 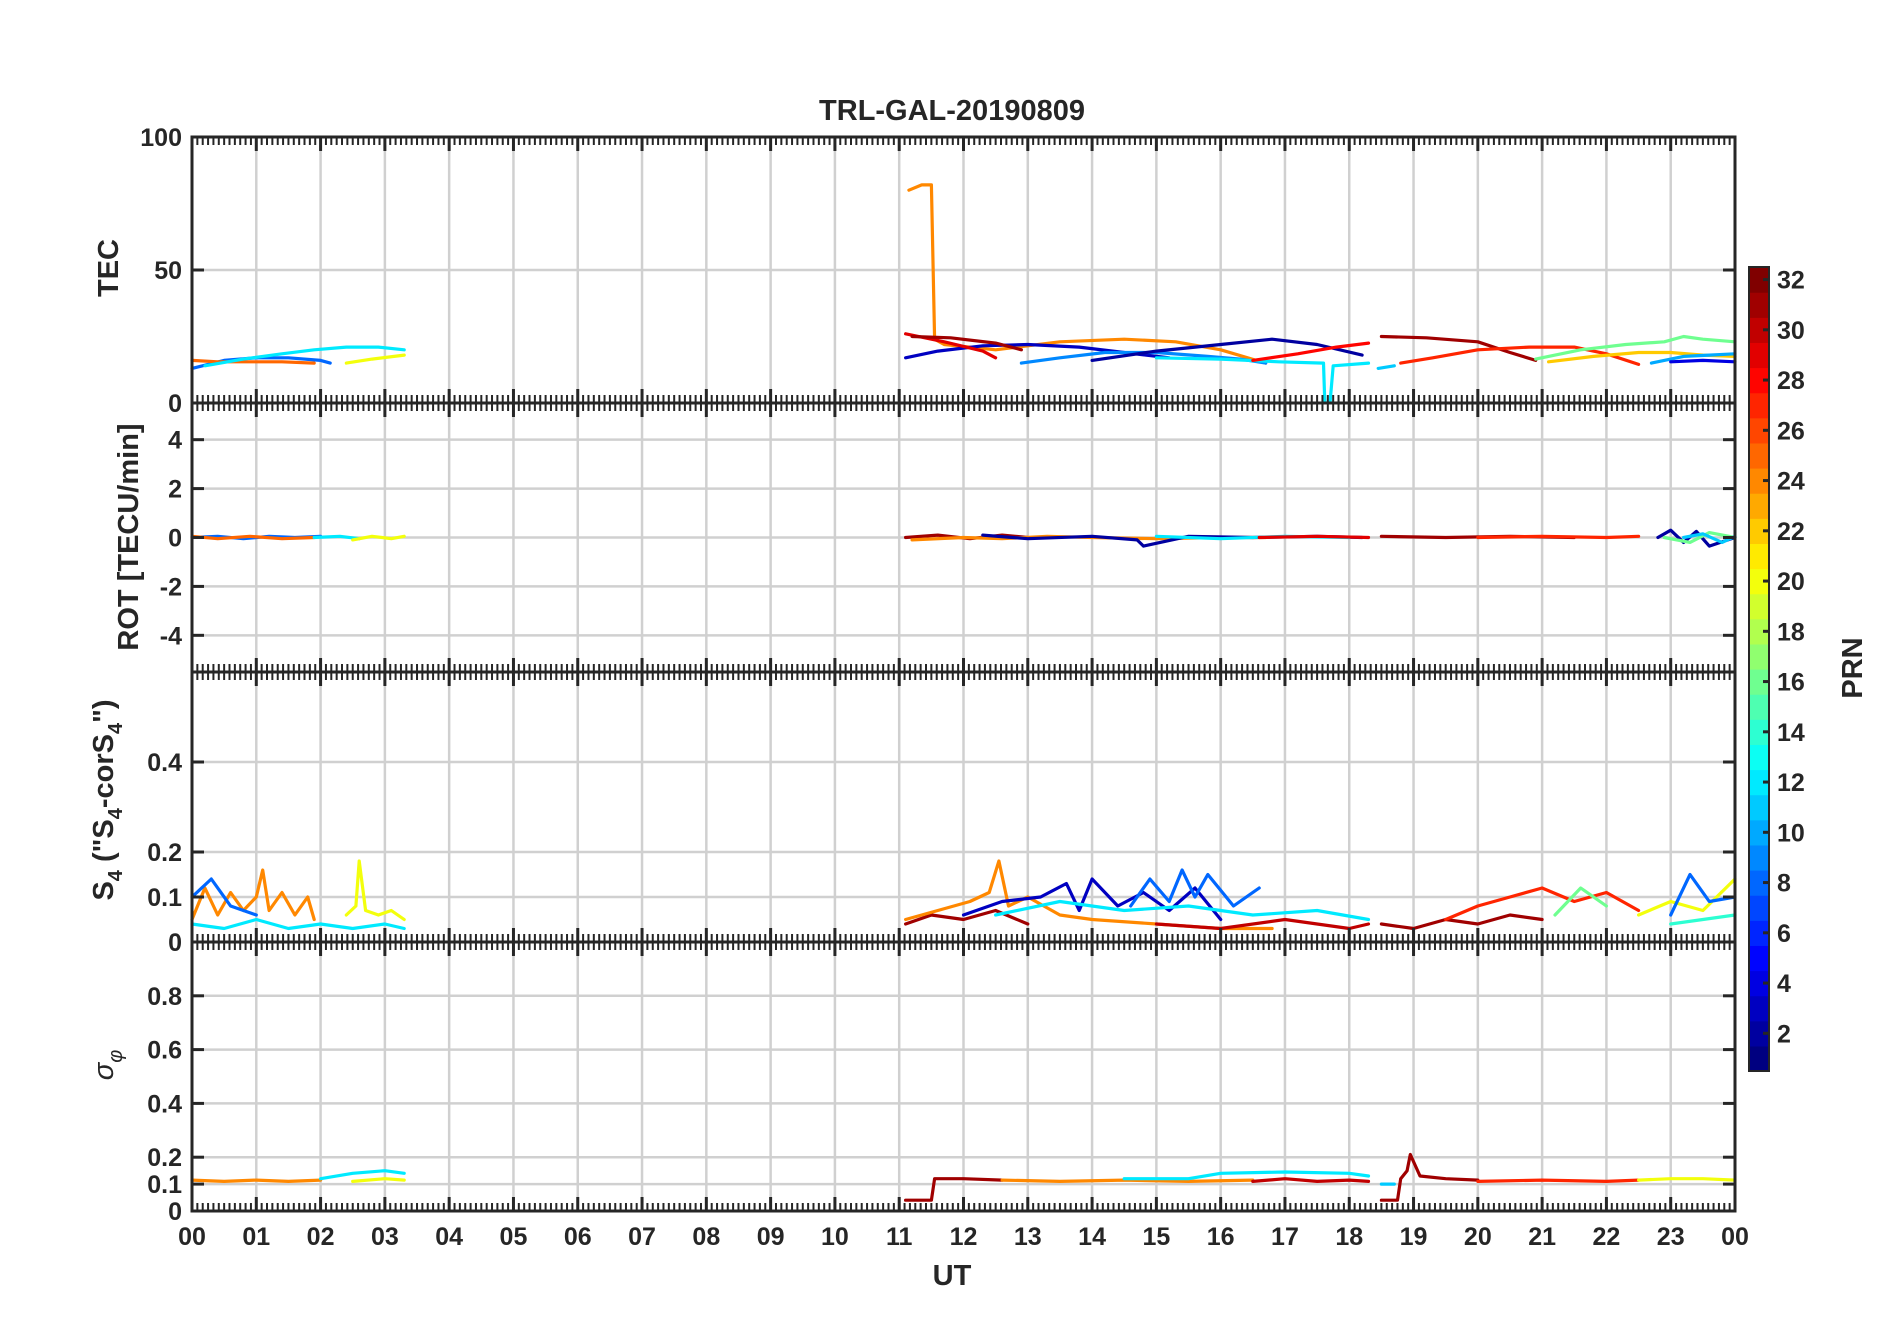 What do you see at coordinates (1791, 833) in the screenshot?
I see `colorbar-tick-label: 10` at bounding box center [1791, 833].